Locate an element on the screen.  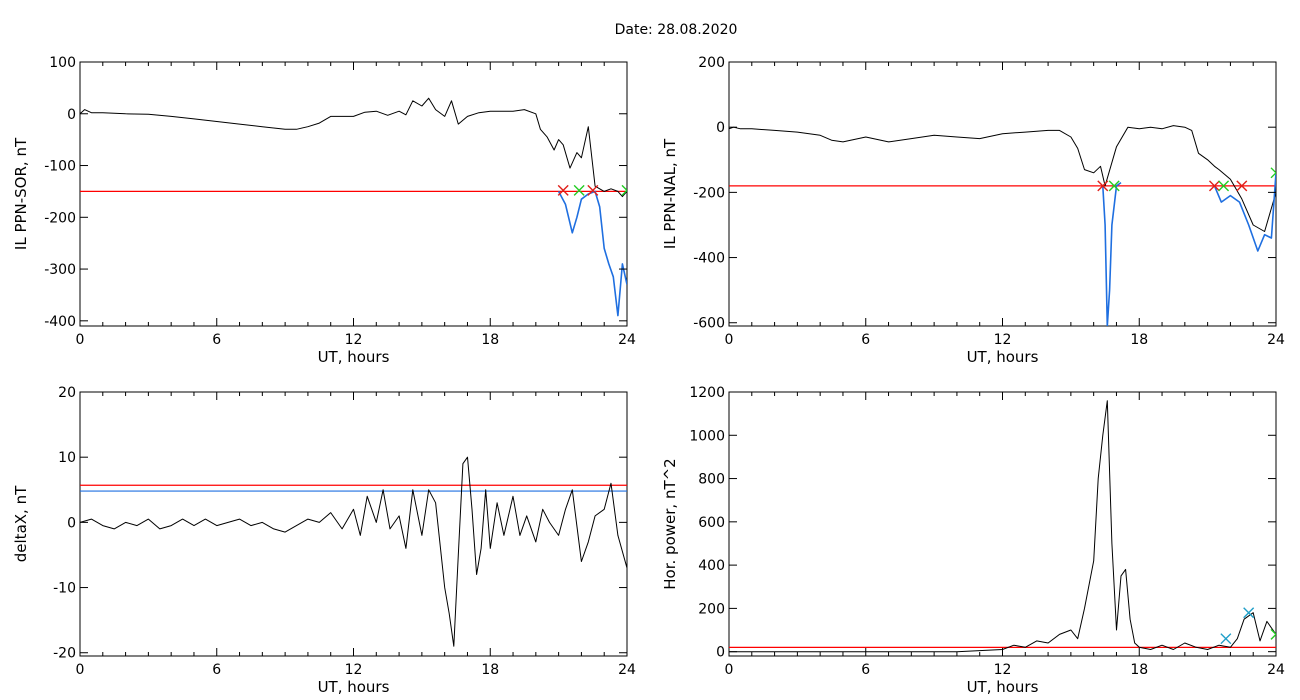
y-tick-label: 800 is located at coordinates (711, 480).